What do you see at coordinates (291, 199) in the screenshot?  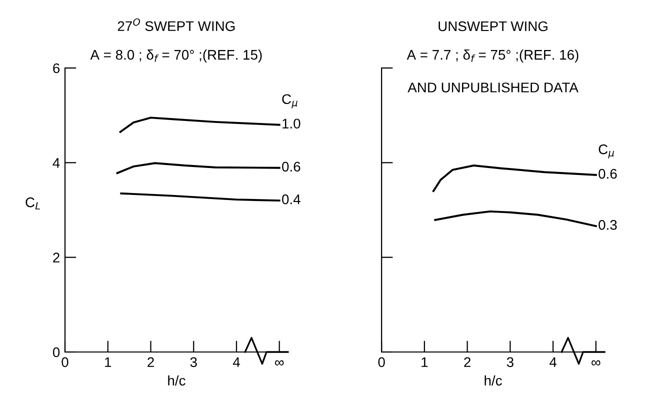 I see `series-label: 0.4` at bounding box center [291, 199].